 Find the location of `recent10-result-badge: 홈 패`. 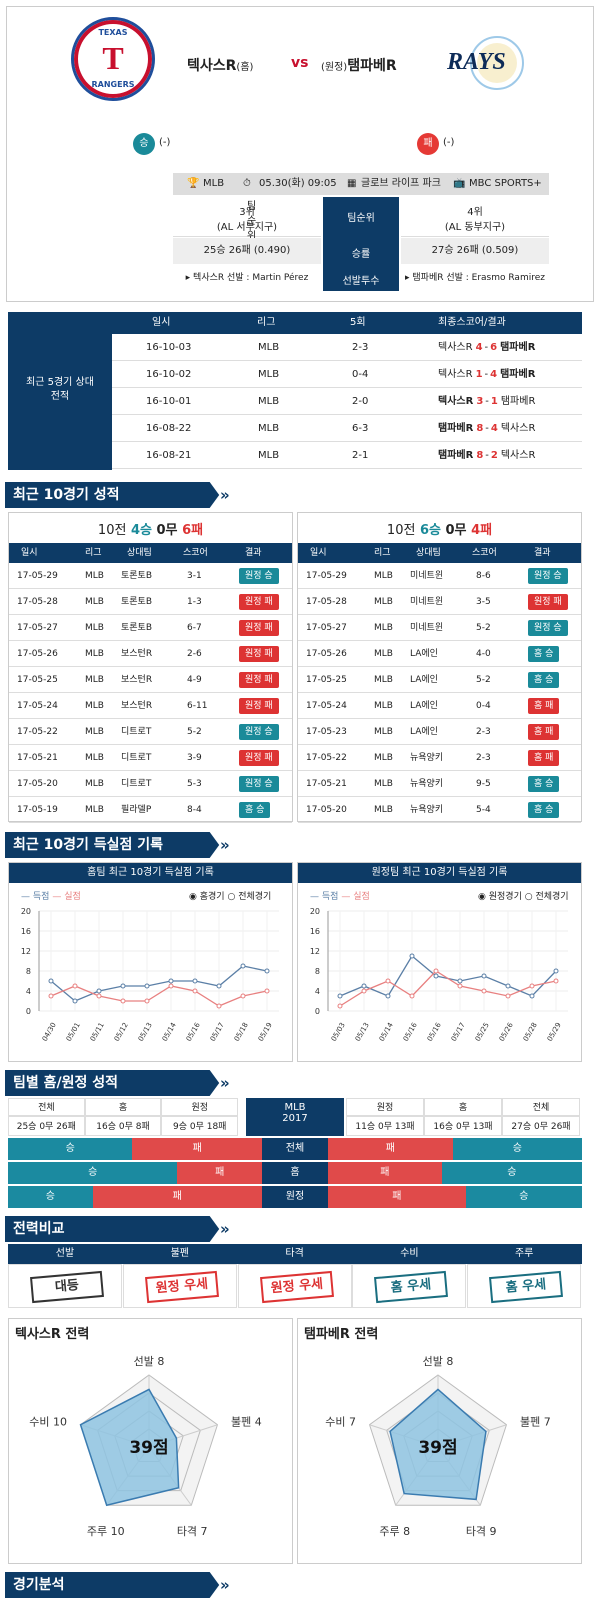

recent10-result-badge: 홈 패 is located at coordinates (544, 758).